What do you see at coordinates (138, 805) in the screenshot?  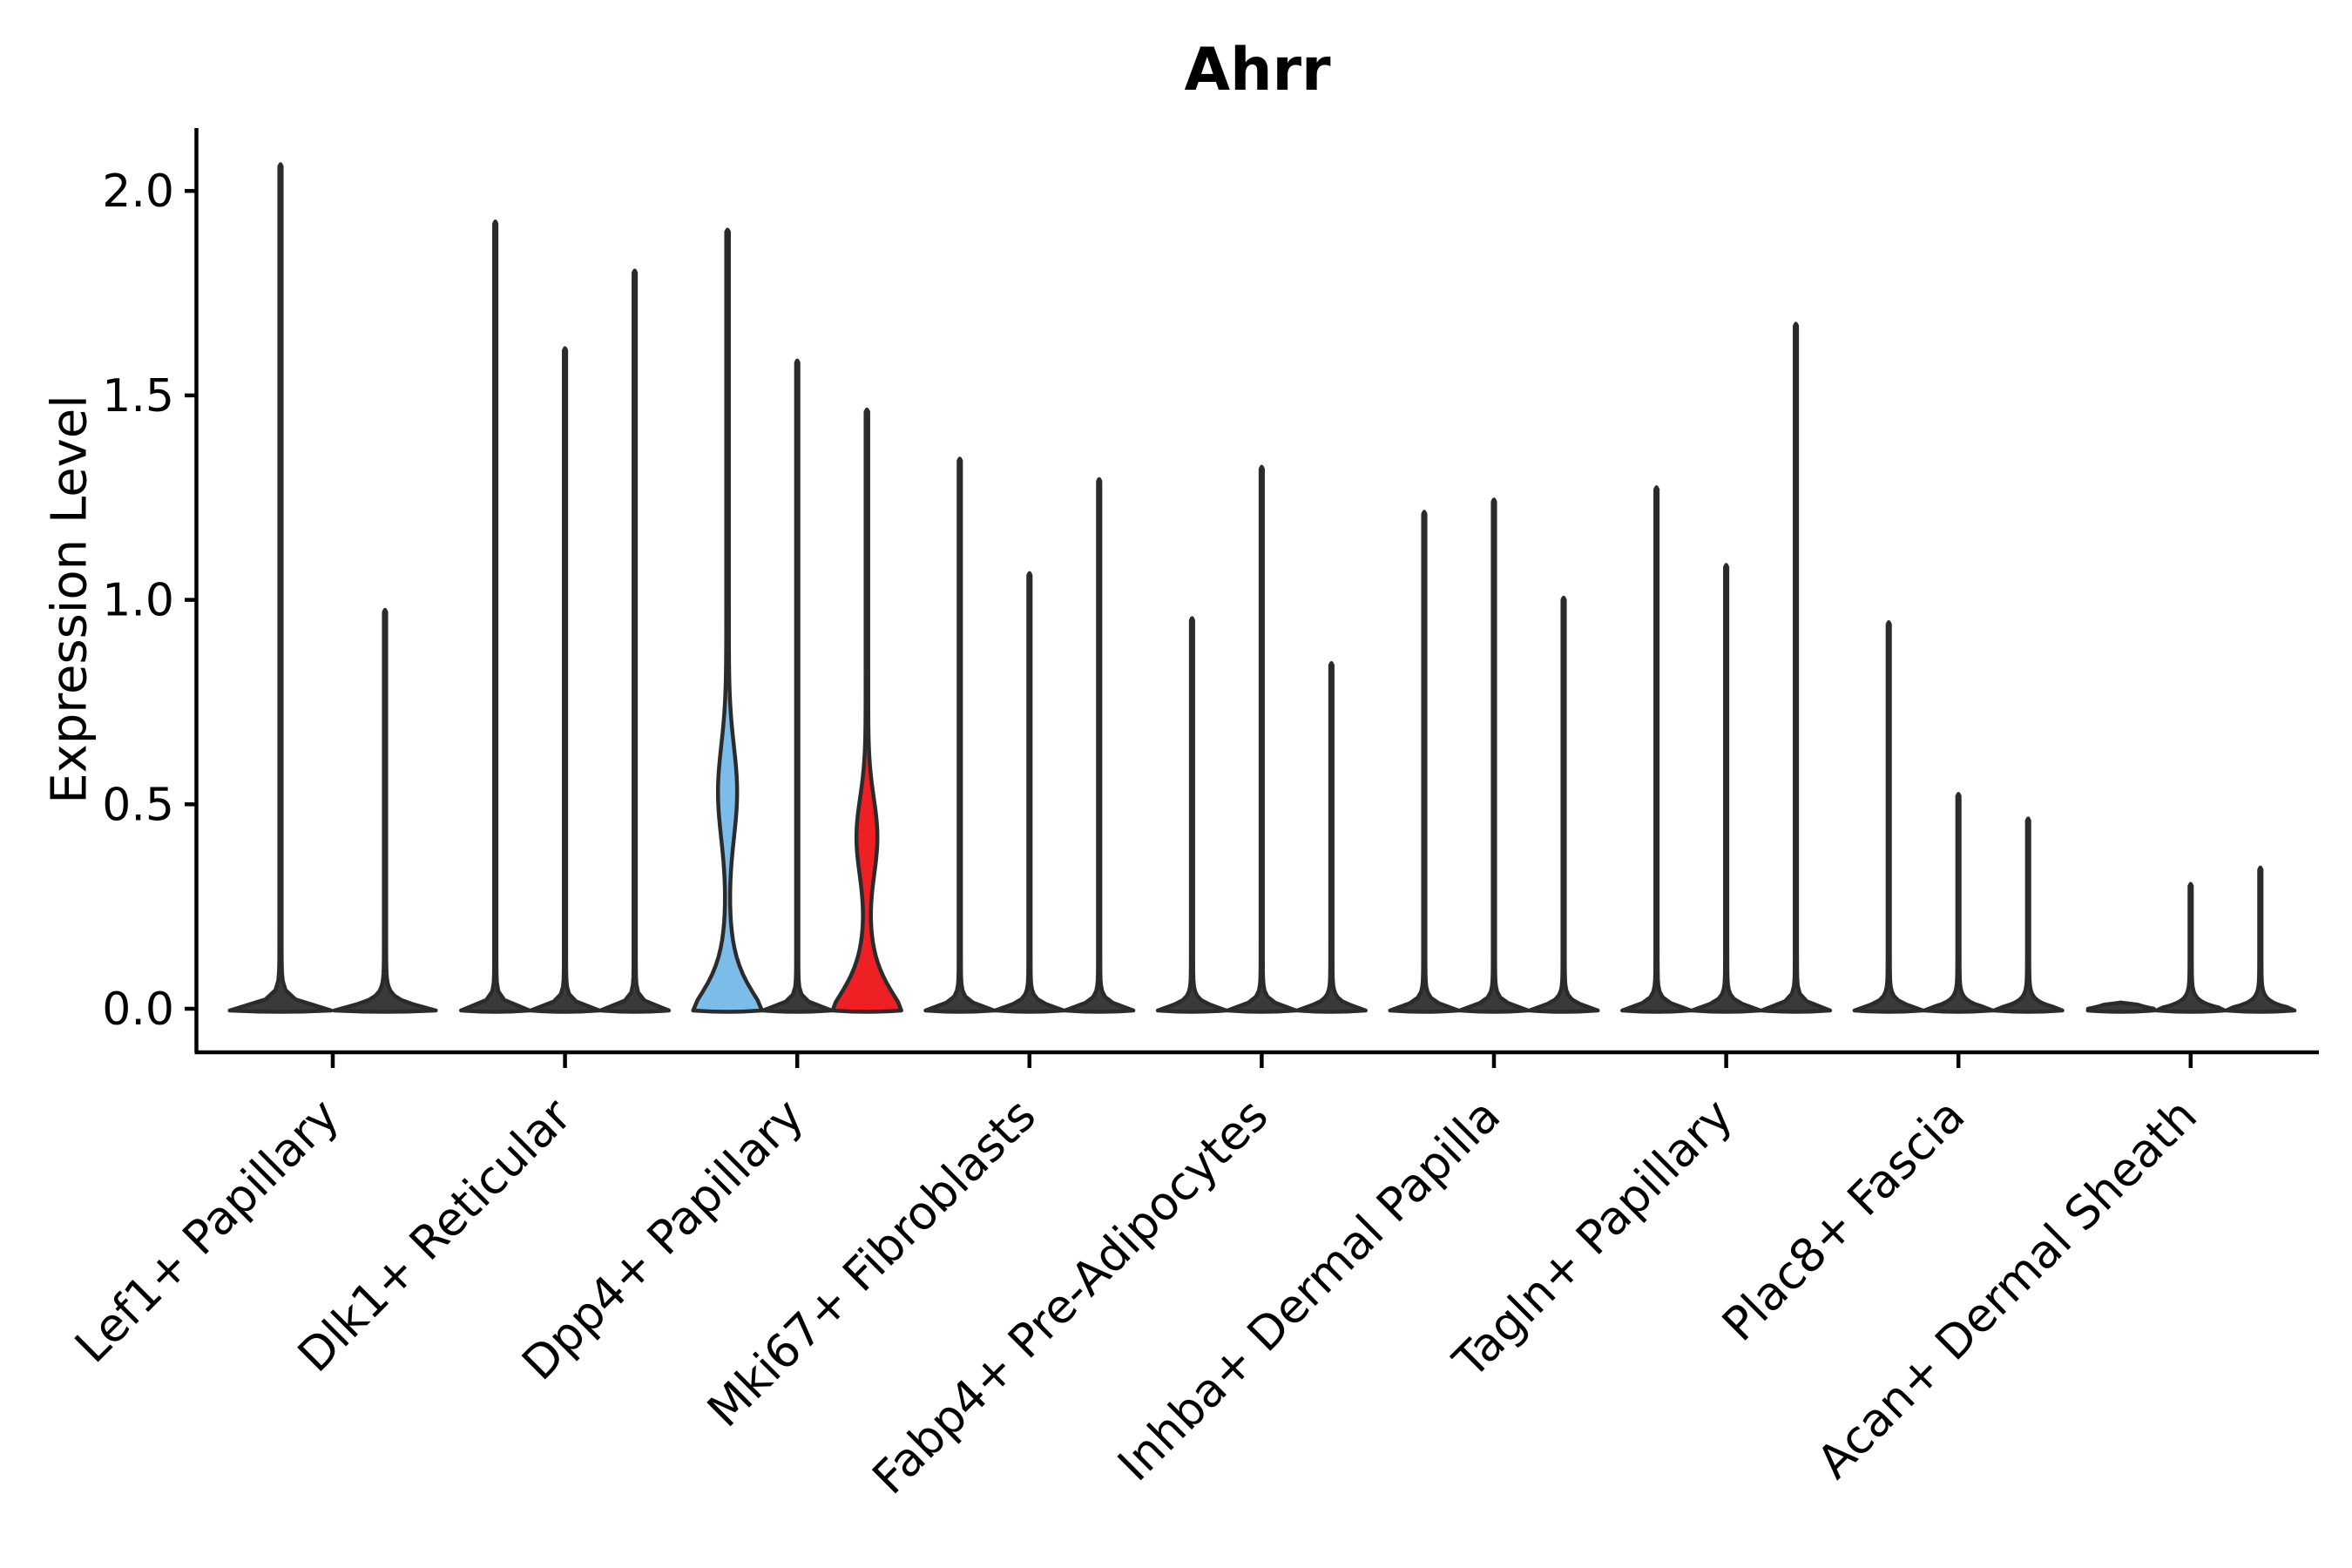 I see `y-tick-label: 0.5` at bounding box center [138, 805].